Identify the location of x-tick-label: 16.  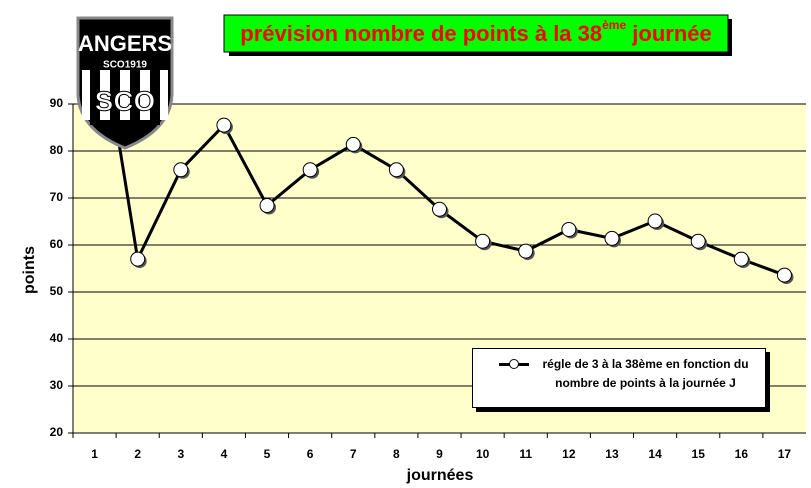
(742, 454).